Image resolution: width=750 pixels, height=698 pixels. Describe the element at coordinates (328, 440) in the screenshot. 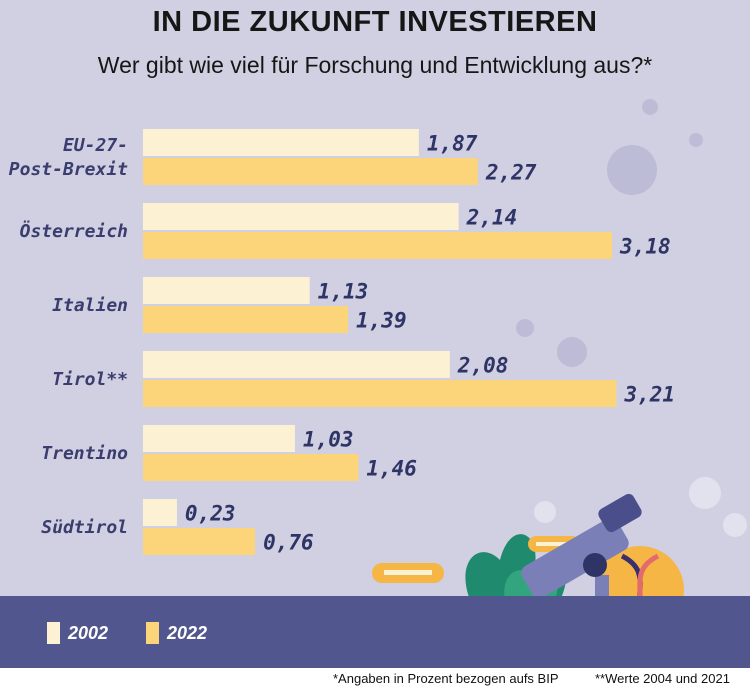

I see `value-label: 1,03` at that location.